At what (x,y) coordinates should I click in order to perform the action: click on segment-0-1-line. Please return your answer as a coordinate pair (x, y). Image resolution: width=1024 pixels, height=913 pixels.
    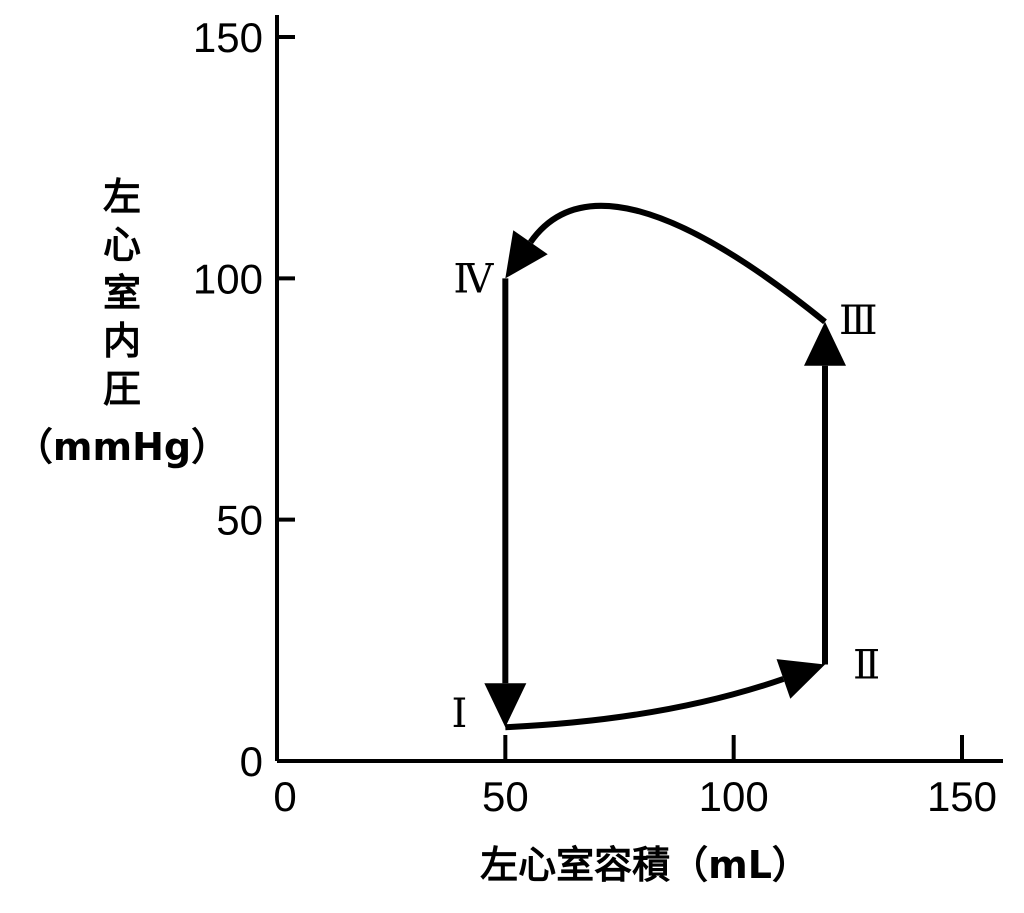
    Looking at the image, I should click on (645, 703).